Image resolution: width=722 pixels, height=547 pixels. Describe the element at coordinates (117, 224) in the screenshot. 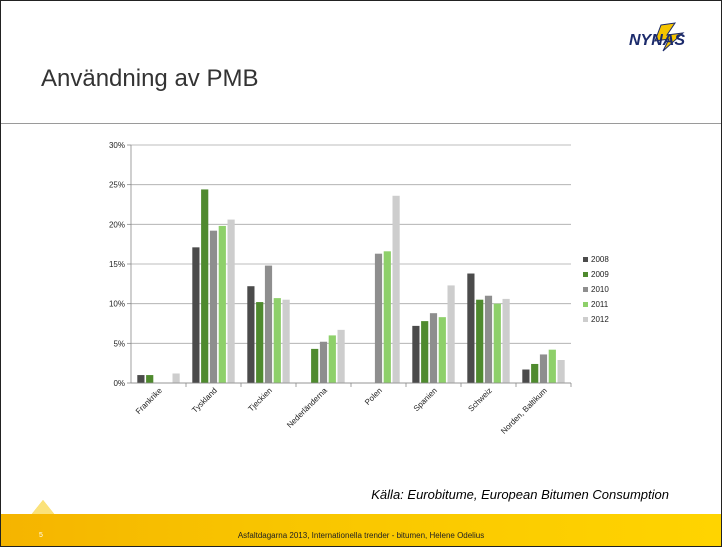

I see `y-tick-label: 20%` at that location.